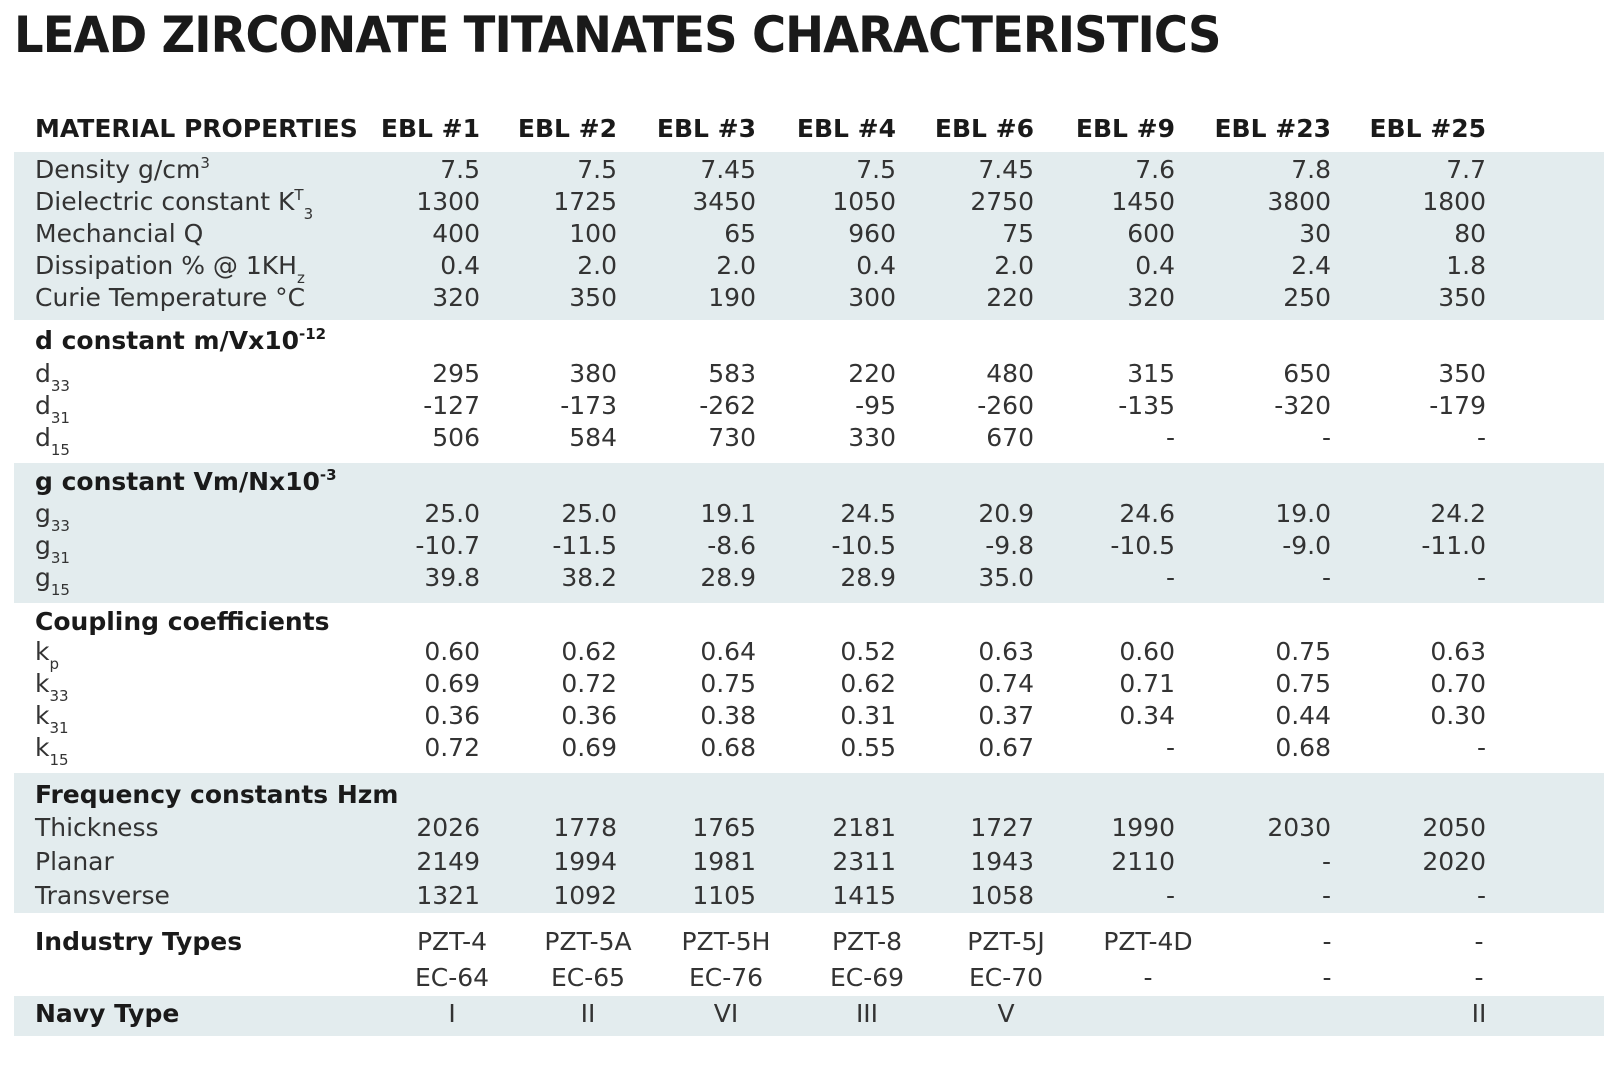 This screenshot has width=1617, height=1077. Describe the element at coordinates (167, 340) in the screenshot. I see `label-text: d constant m/Vx10` at that location.